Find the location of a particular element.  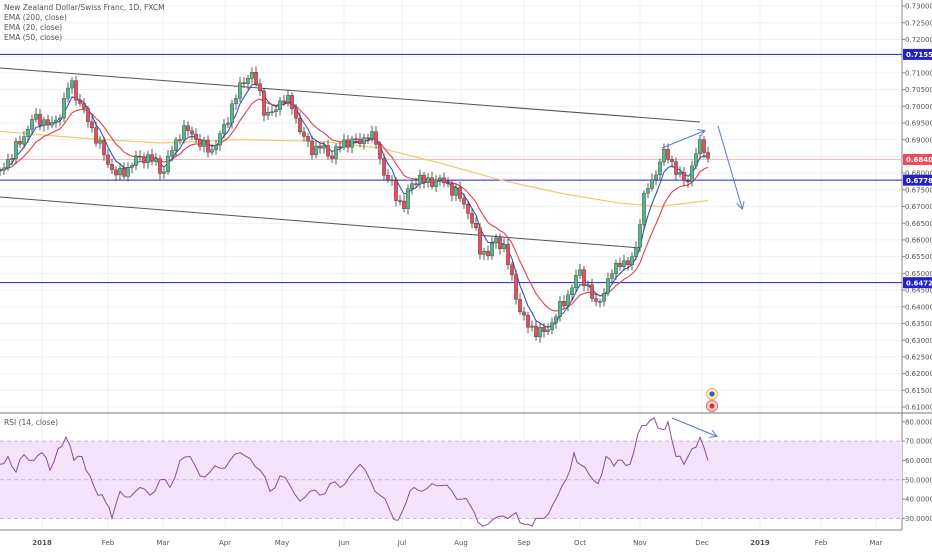

time-tick-label: Jul is located at coordinates (402, 543).